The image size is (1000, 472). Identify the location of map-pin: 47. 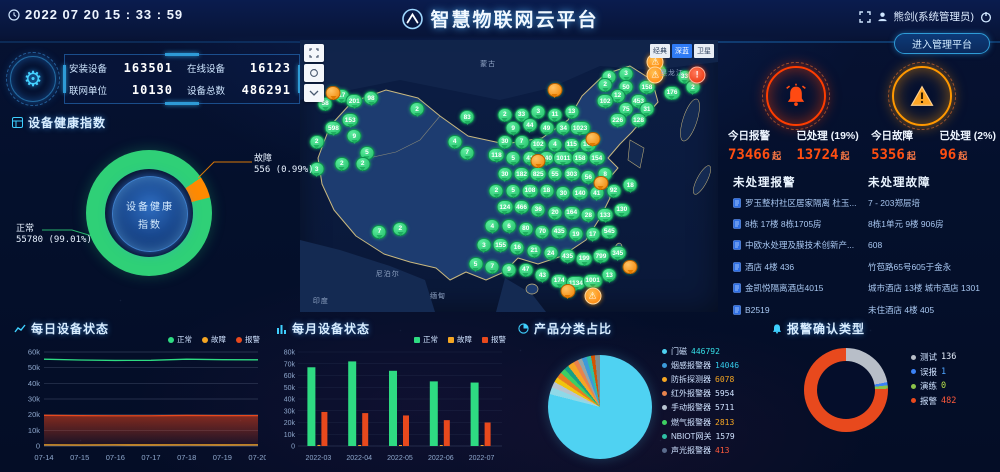
(526, 269).